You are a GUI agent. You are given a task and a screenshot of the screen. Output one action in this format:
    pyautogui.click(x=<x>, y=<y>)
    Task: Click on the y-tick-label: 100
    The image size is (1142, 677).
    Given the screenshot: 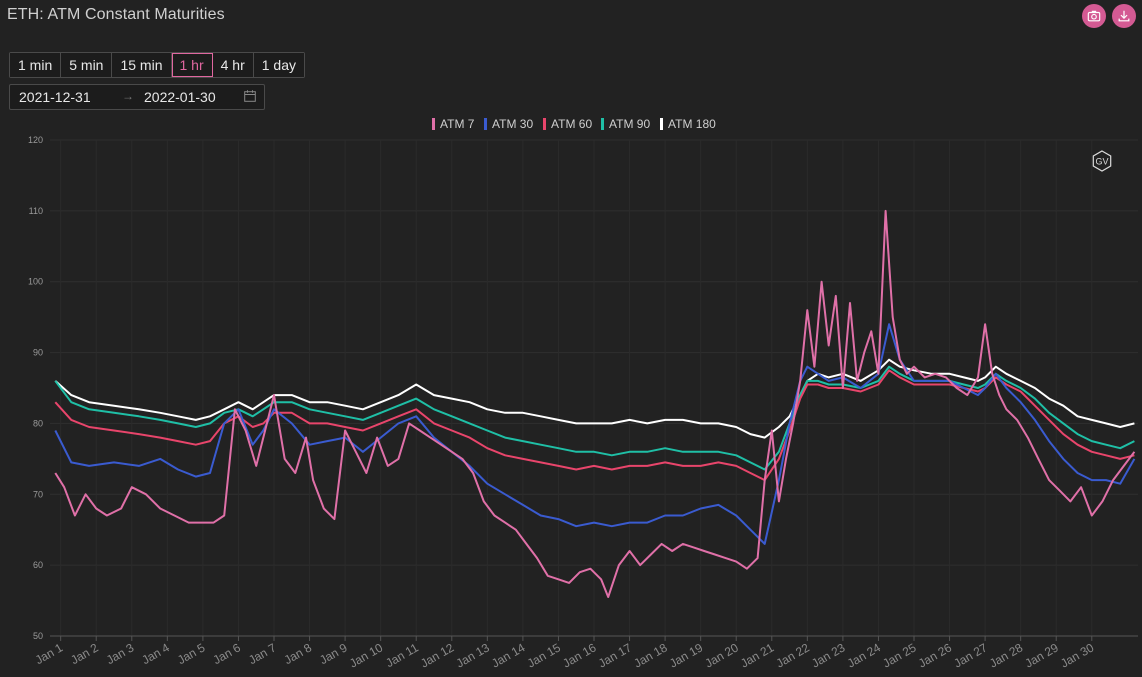 What is the action you would take?
    pyautogui.click(x=35, y=282)
    